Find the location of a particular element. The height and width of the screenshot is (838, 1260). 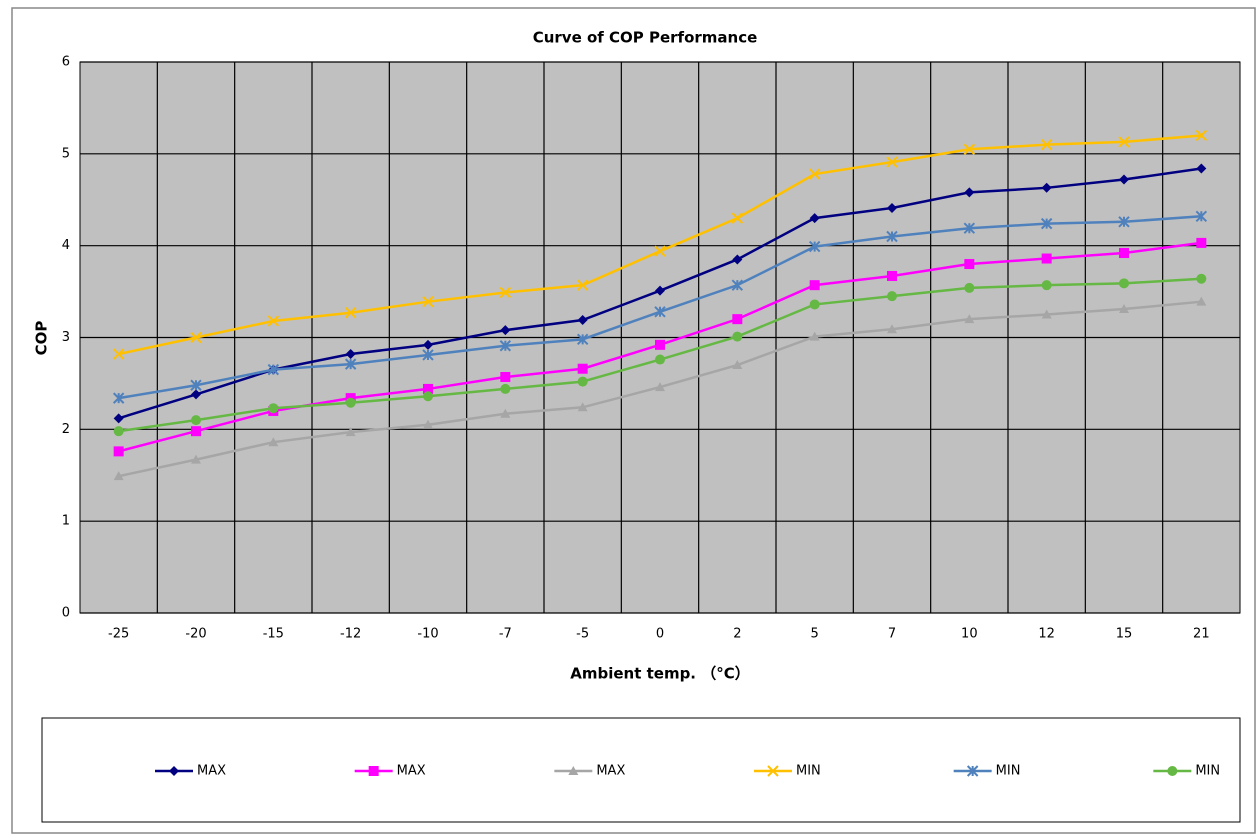

x-tick-label: 7 is located at coordinates (892, 634).